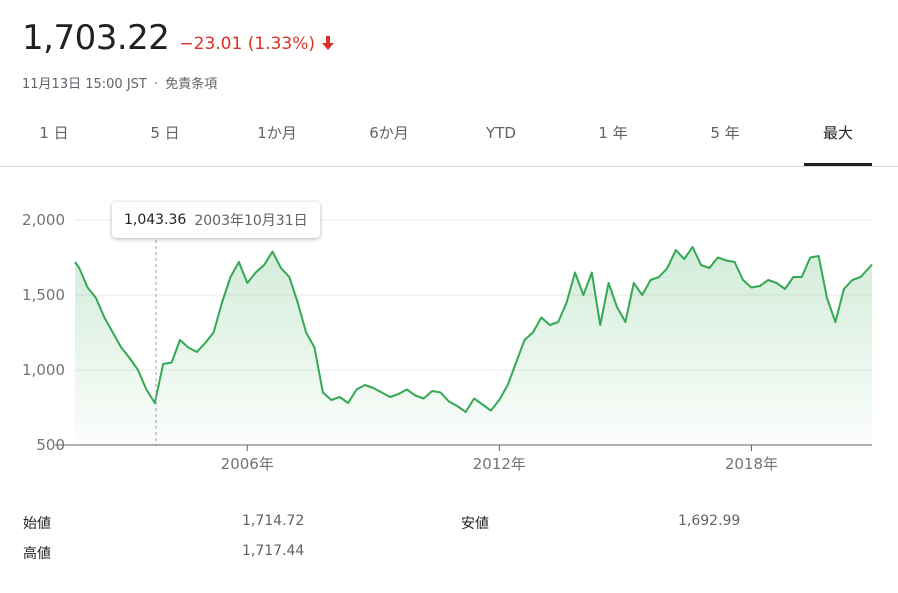 The width and height of the screenshot is (898, 593). I want to click on x-axis-labels: 2006年 2012年 2018年, so click(499, 459).